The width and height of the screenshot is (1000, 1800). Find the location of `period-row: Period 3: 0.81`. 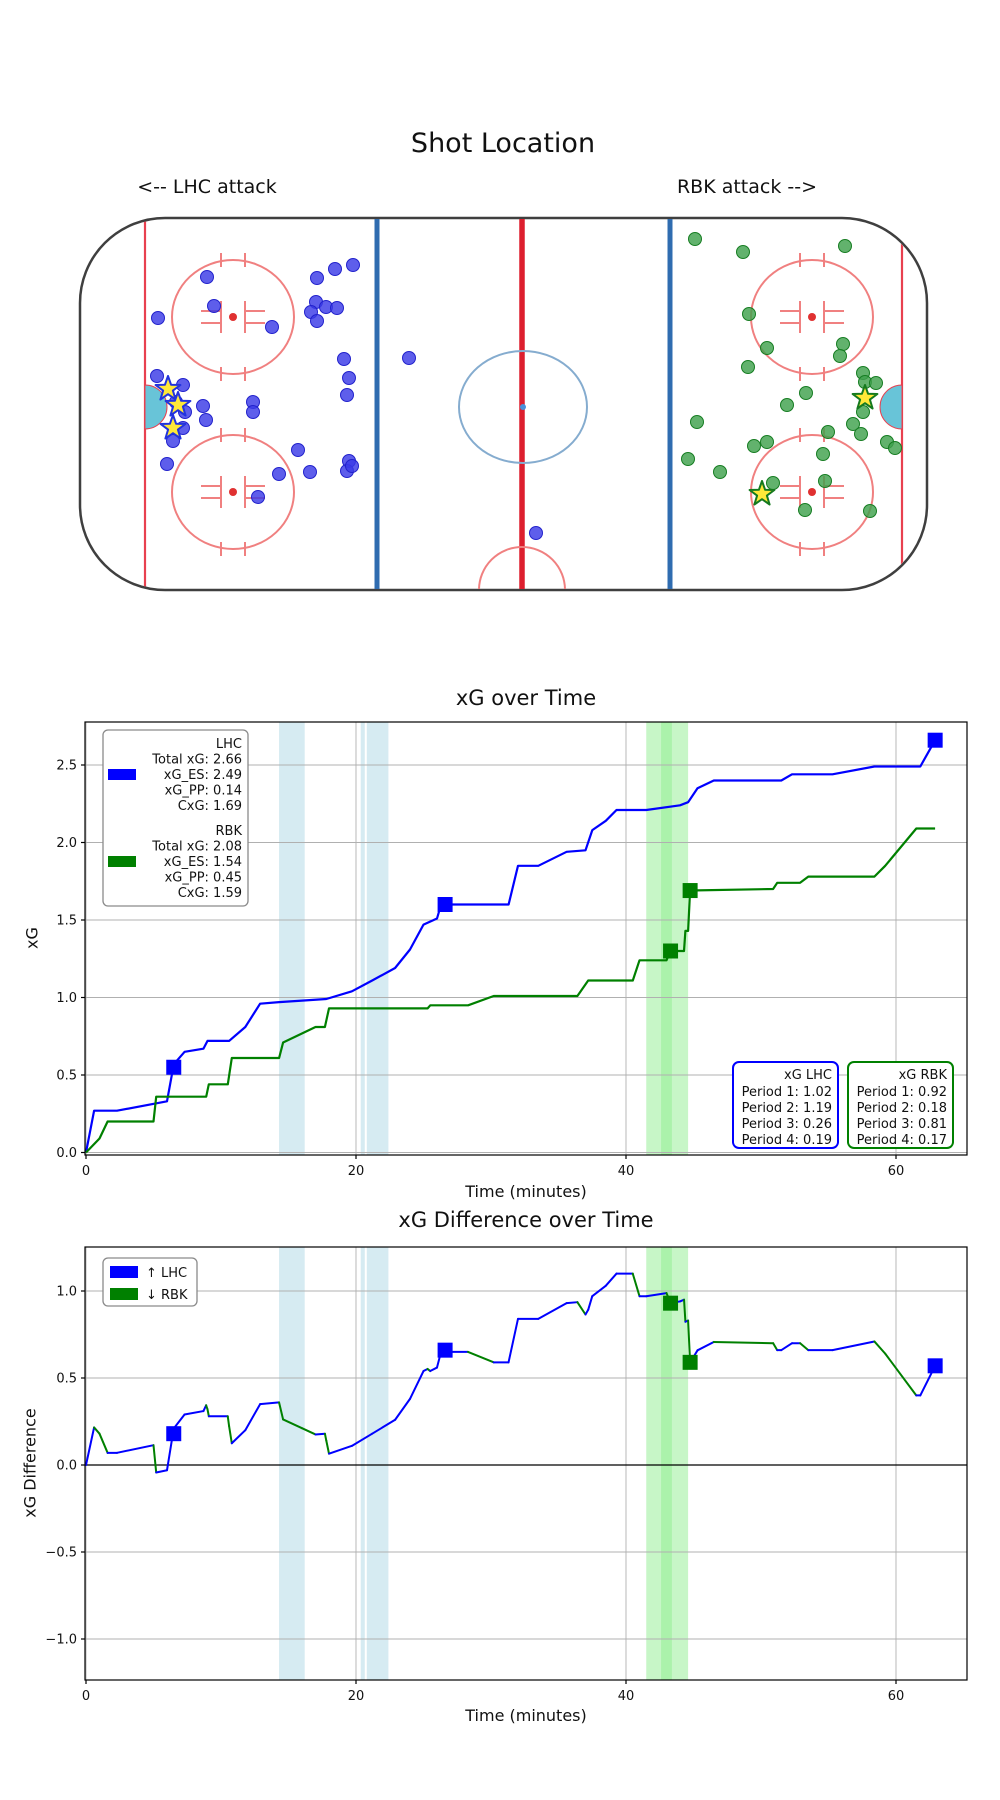

period-row: Period 3: 0.81 is located at coordinates (902, 1124).